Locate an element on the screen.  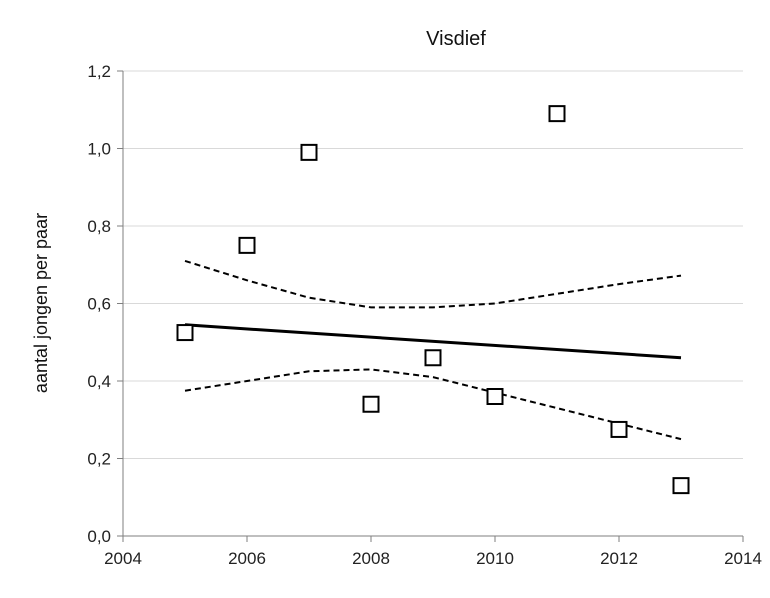
upper-confidence-line is located at coordinates (433, 284).